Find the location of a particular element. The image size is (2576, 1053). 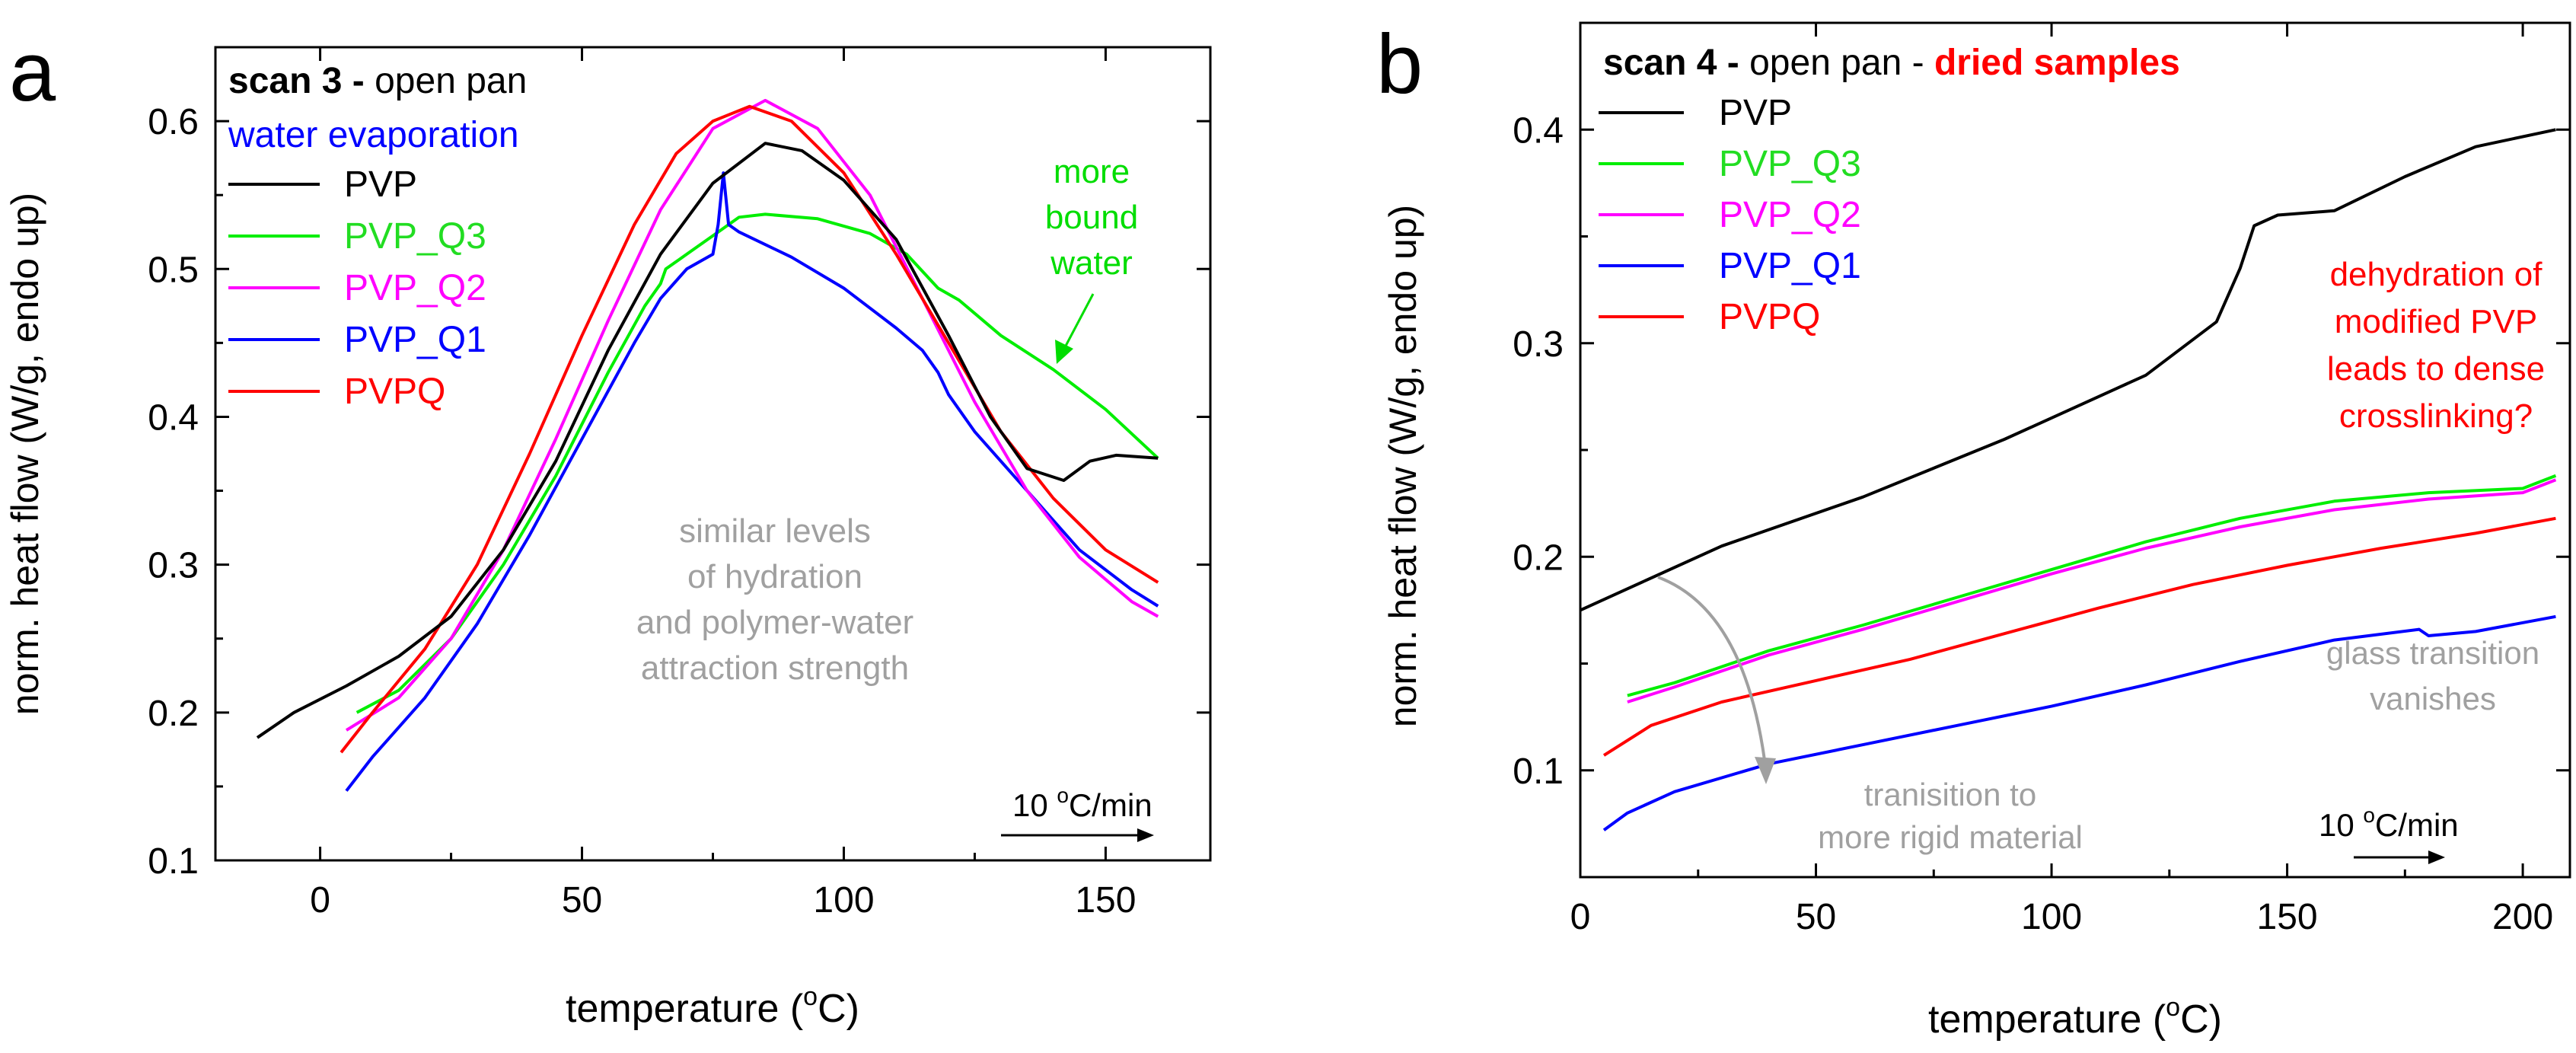

heading-a: scan 3 - open pan is located at coordinates (377, 81).